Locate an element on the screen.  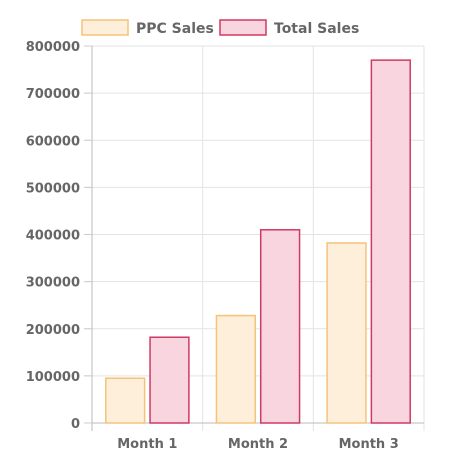
legend-label: PPC Sales is located at coordinates (175, 29).